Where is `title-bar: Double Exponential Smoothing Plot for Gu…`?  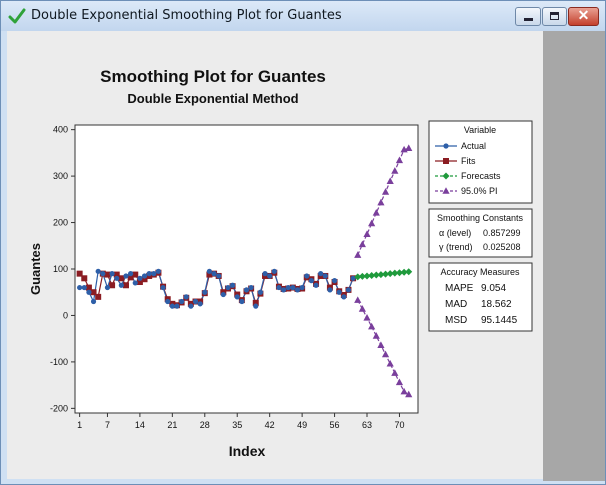 title-bar: Double Exponential Smoothing Plot for Gu… is located at coordinates (303, 16).